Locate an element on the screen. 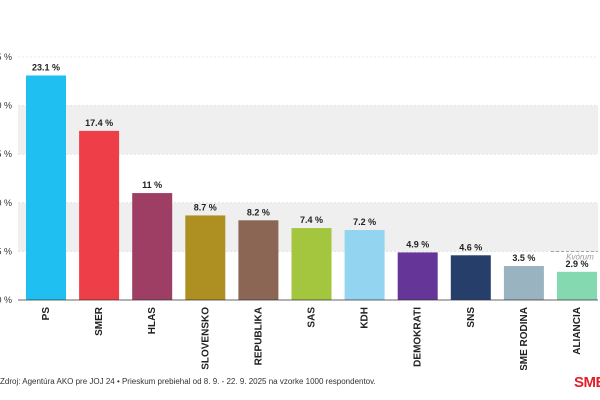 This screenshot has width=600, height=400. y-tick-label: 0 % is located at coordinates (6, 300).